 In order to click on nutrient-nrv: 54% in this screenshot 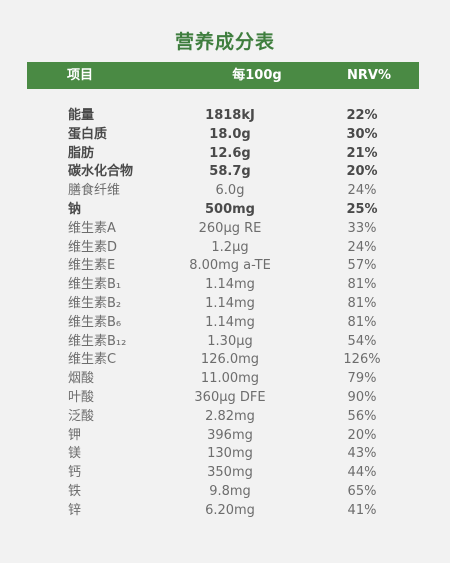, I will do `click(362, 341)`.